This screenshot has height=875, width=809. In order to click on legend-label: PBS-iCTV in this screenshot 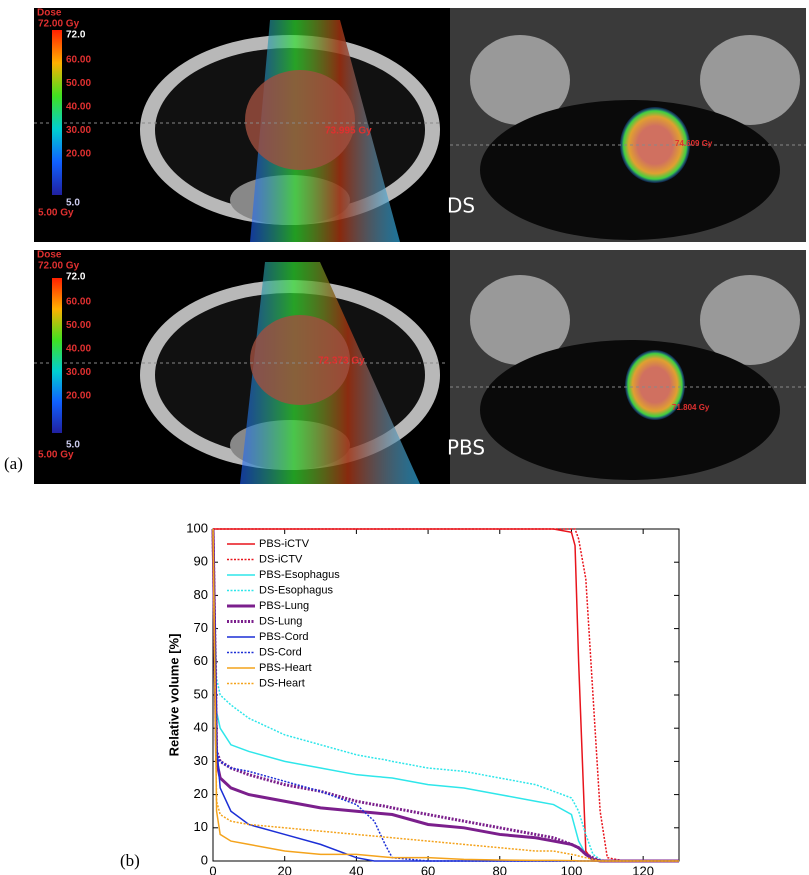, I will do `click(284, 544)`.